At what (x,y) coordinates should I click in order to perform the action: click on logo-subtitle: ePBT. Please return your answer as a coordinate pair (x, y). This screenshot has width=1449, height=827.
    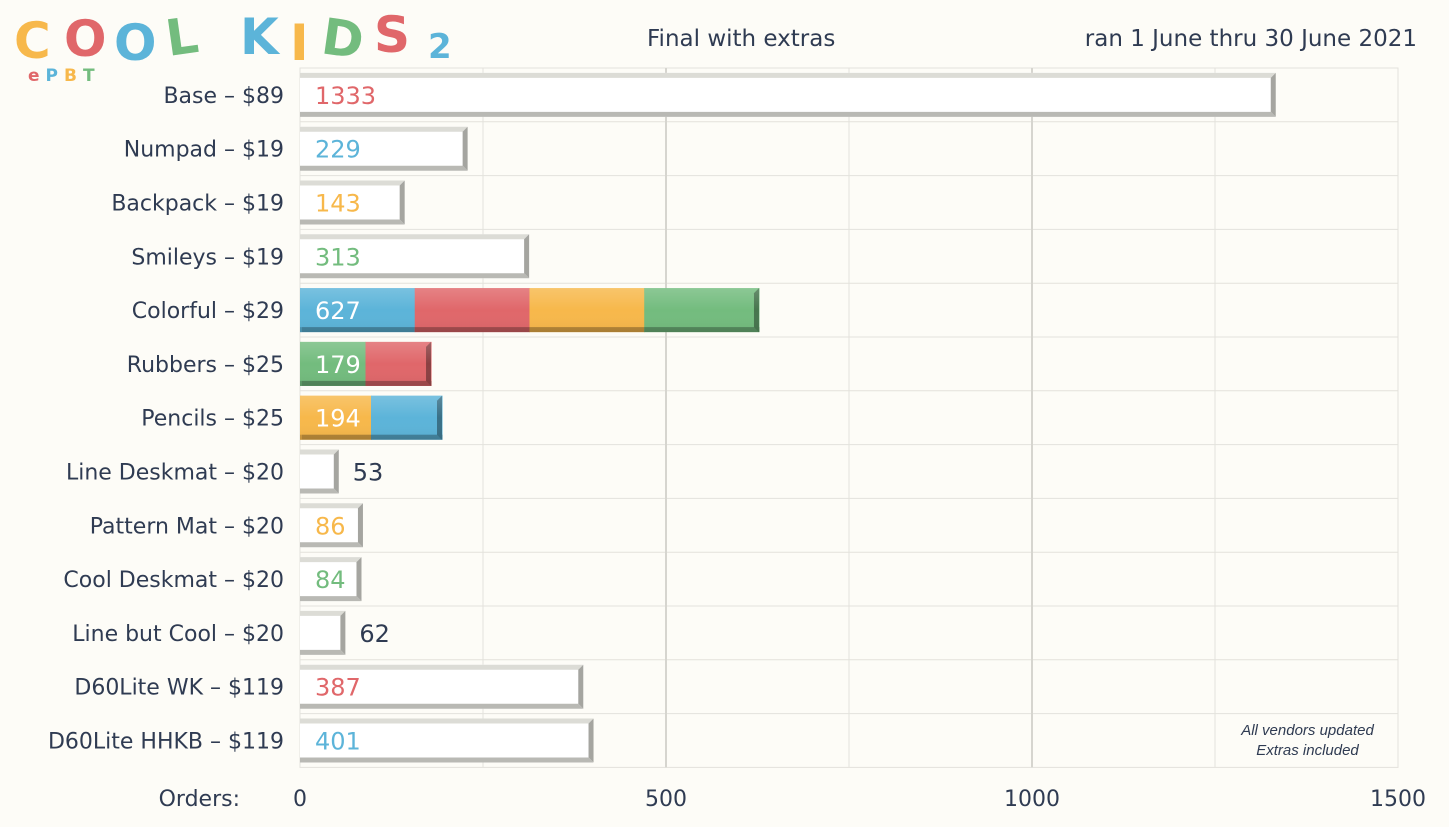
    Looking at the image, I should click on (64, 76).